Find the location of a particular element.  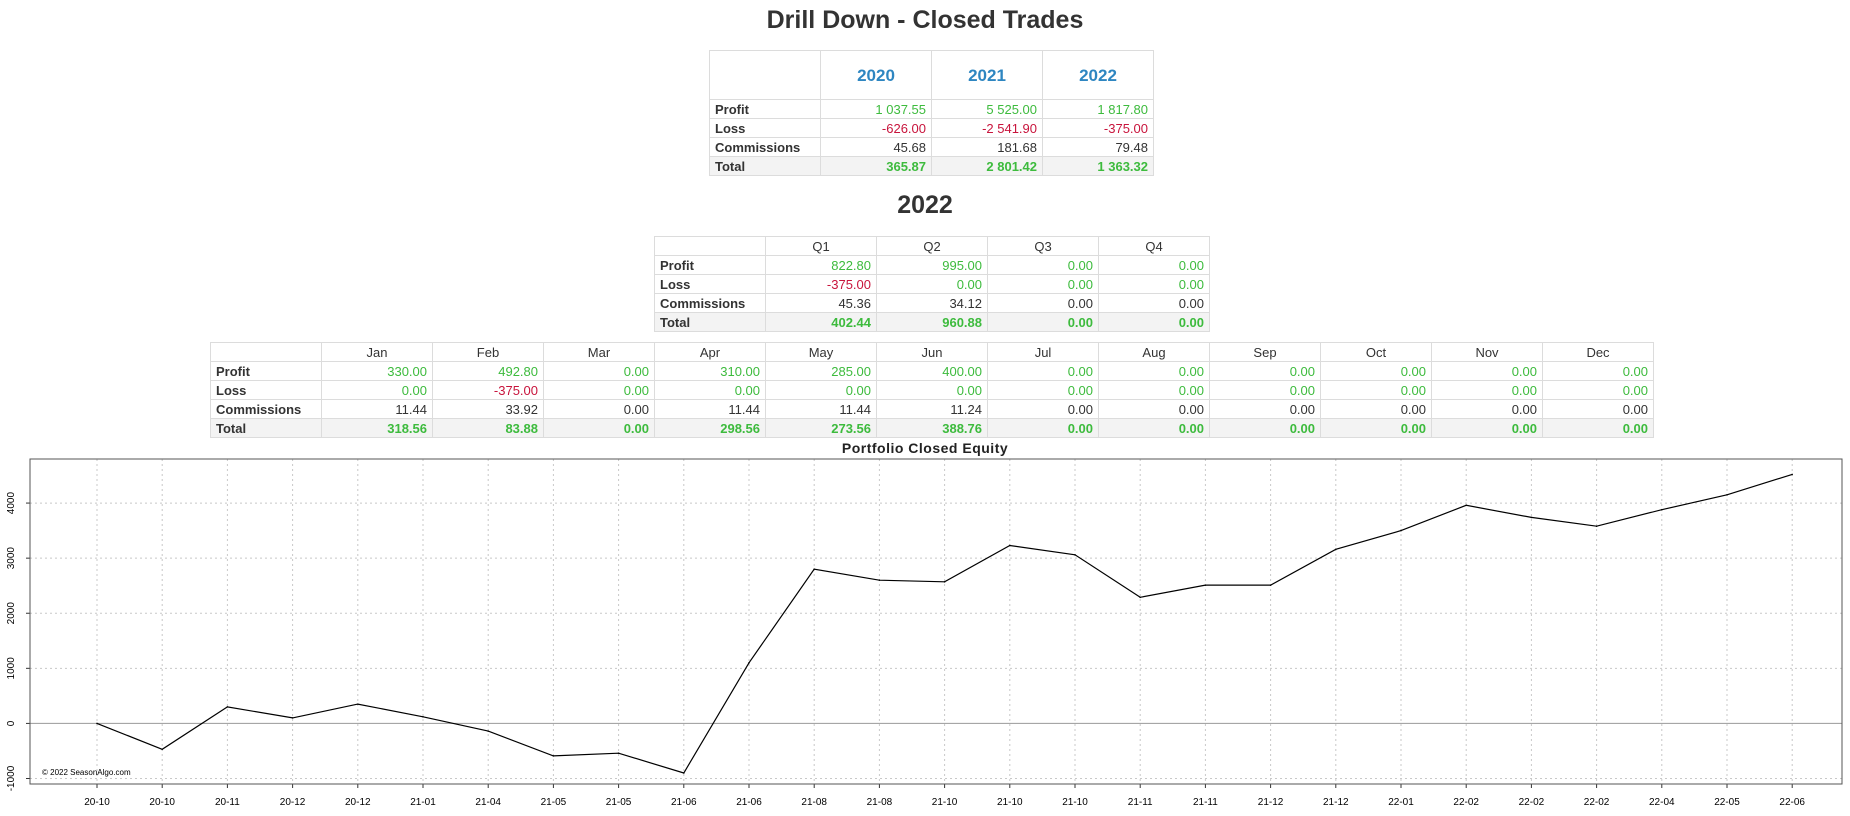

y-tick-label: 3000 is located at coordinates (11, 558).